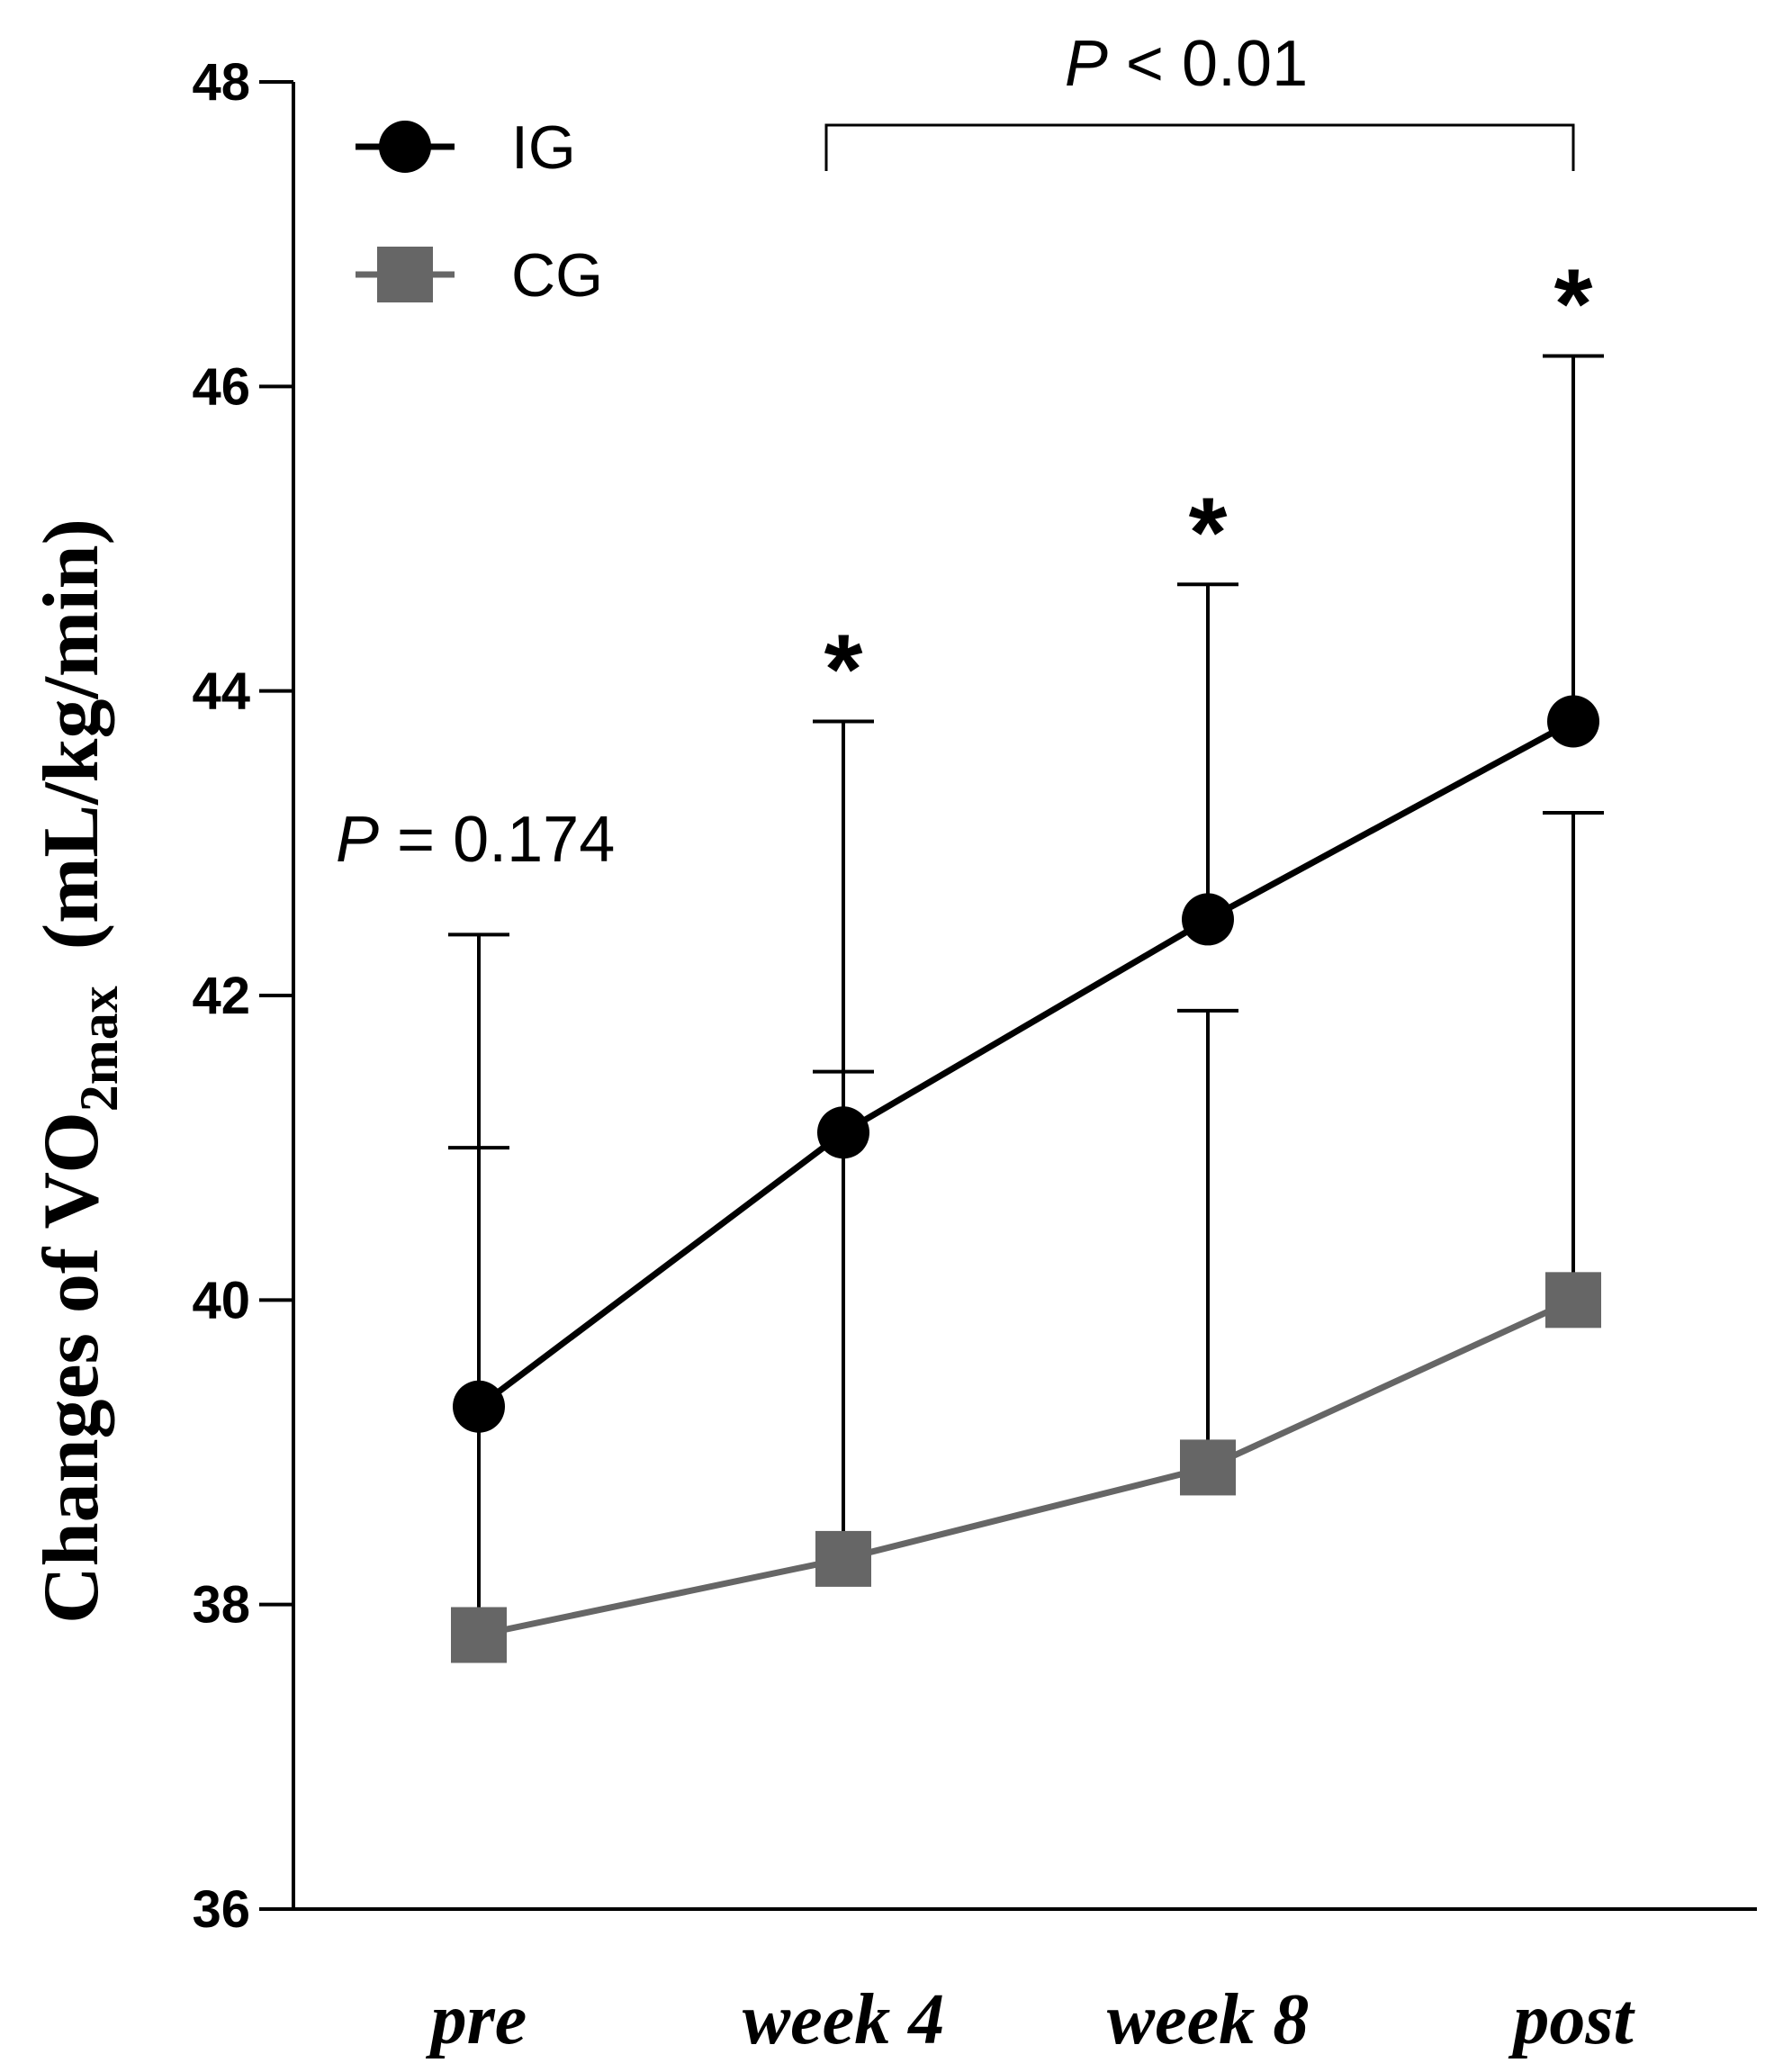  I want to click on y-tick-label-38: 38, so click(221, 1605).